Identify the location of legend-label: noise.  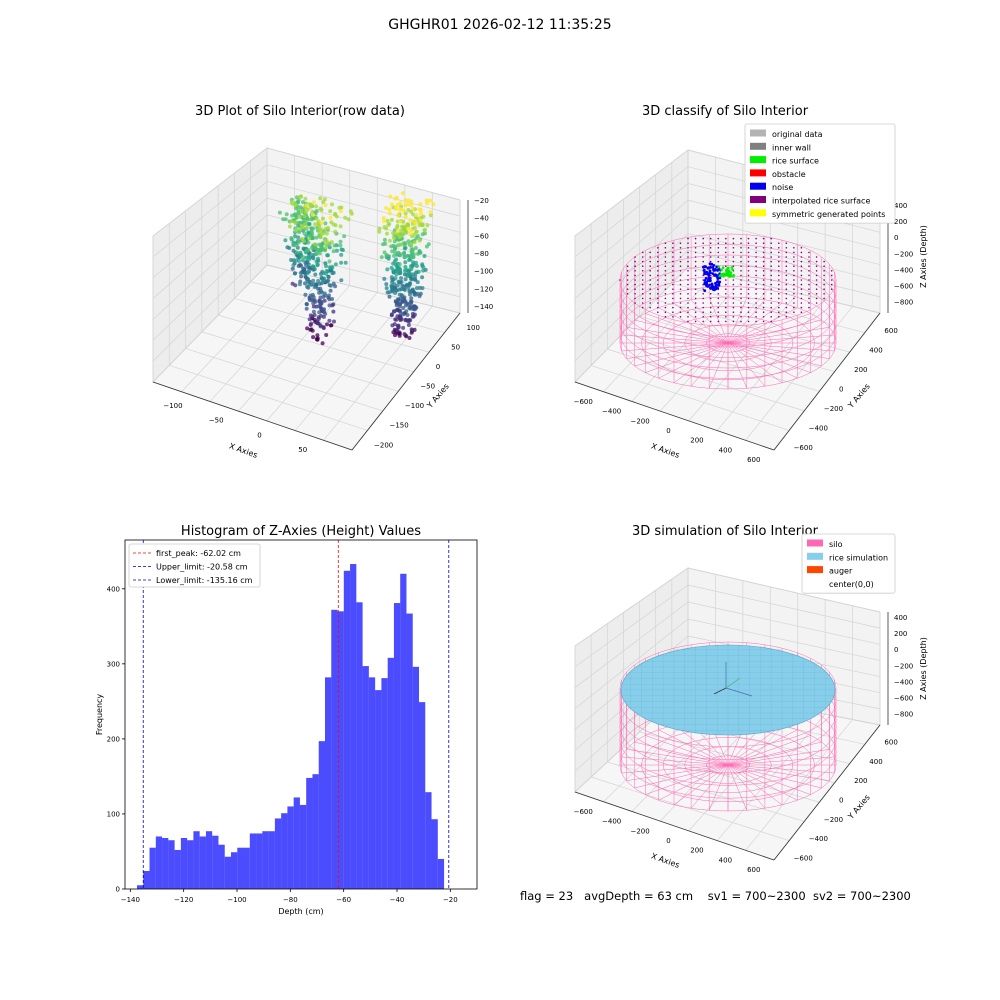
(782, 187).